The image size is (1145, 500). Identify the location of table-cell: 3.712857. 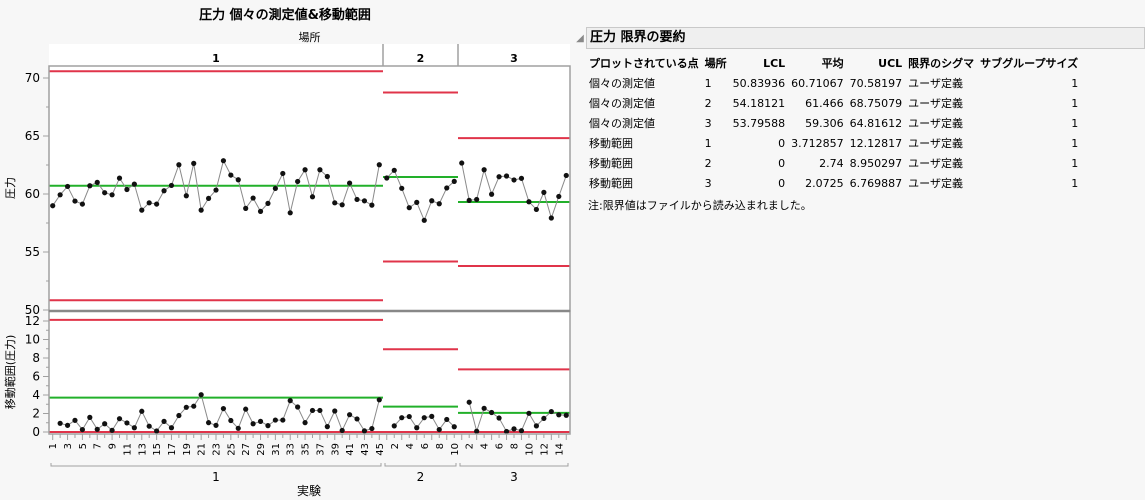
(817, 143).